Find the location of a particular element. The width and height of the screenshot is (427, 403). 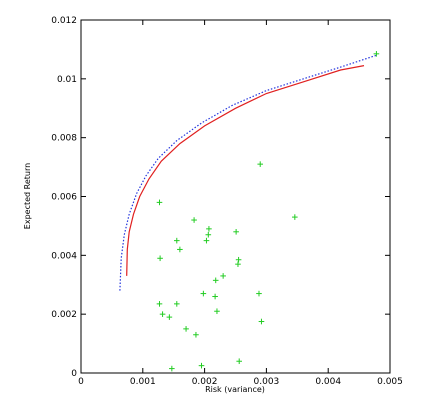

x-axis-label: Risk (variance) is located at coordinates (235, 389).